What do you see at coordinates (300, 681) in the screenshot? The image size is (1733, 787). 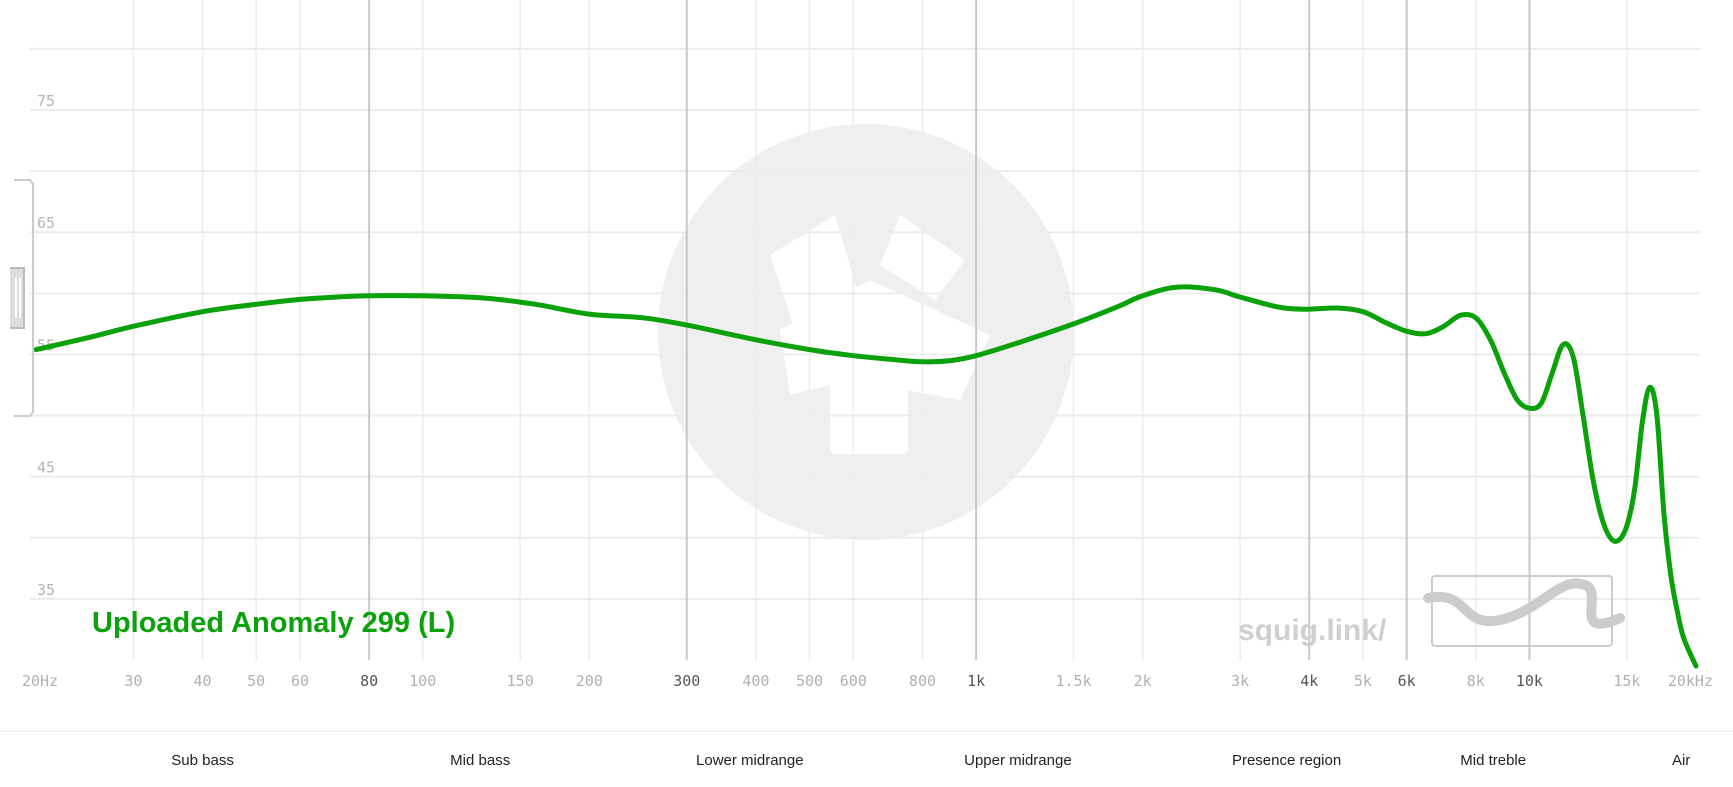 I see `x-tick-label: 60` at bounding box center [300, 681].